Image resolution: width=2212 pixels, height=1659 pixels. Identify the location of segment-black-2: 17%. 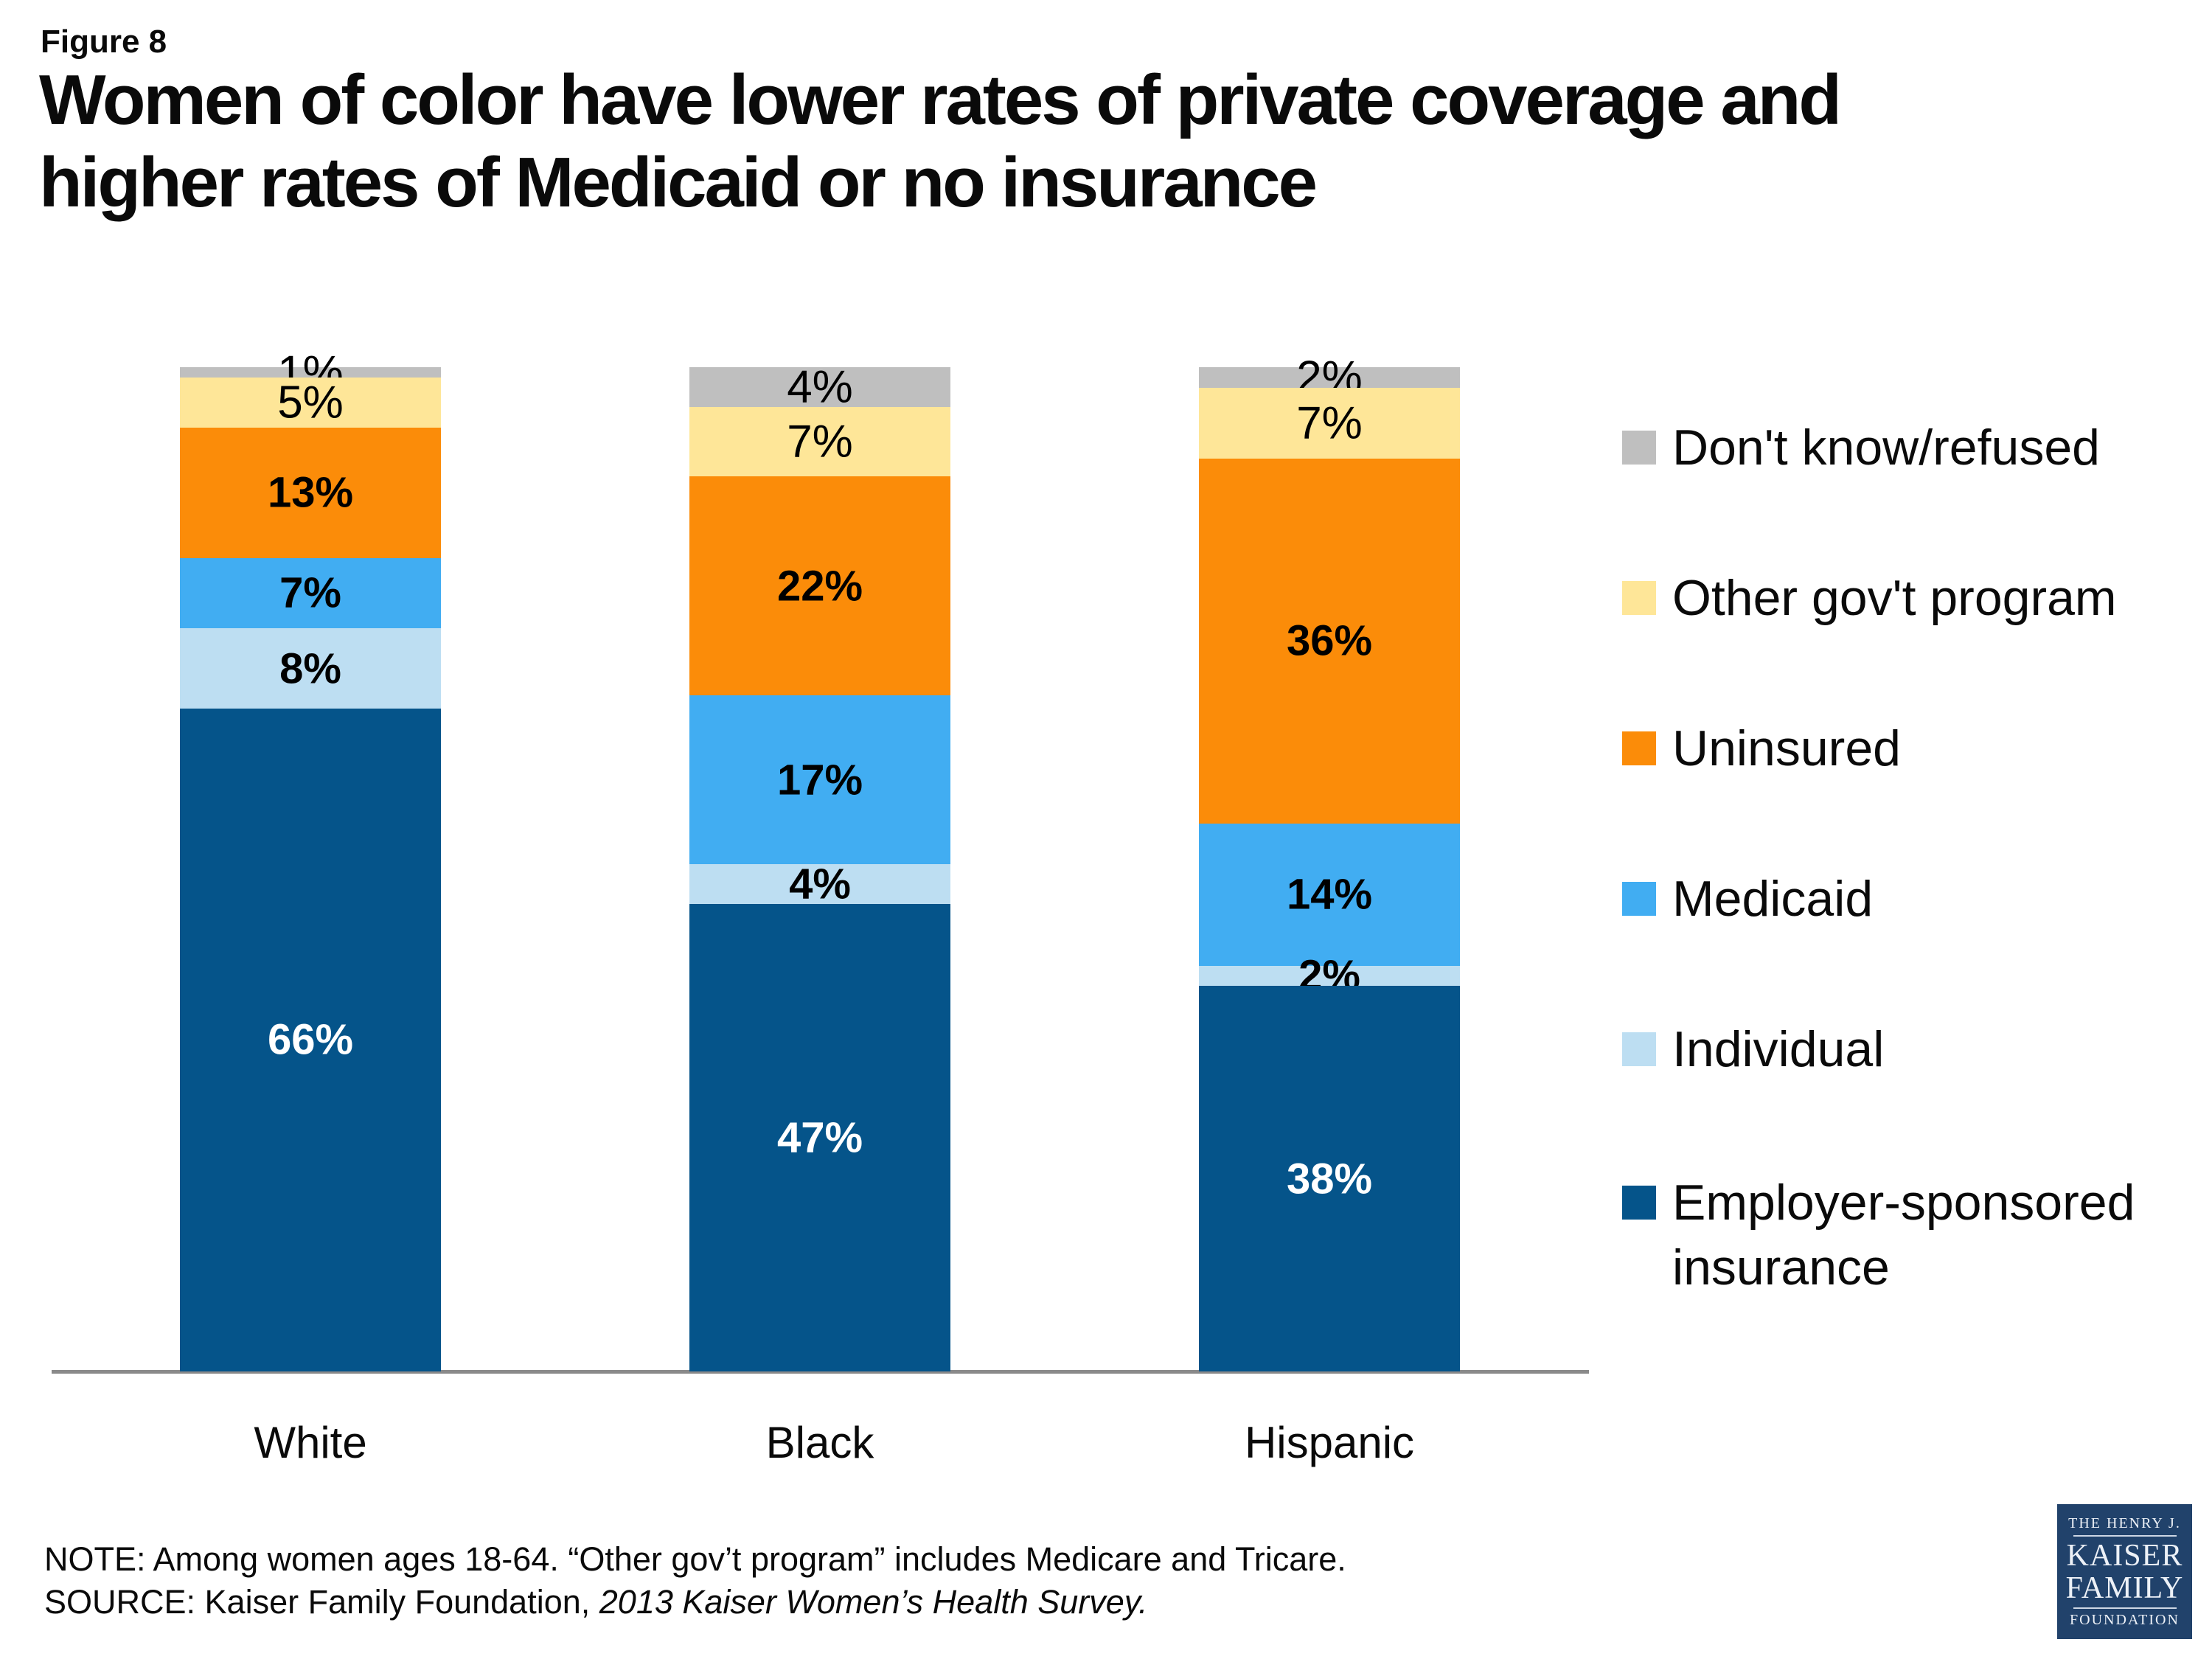
(819, 780).